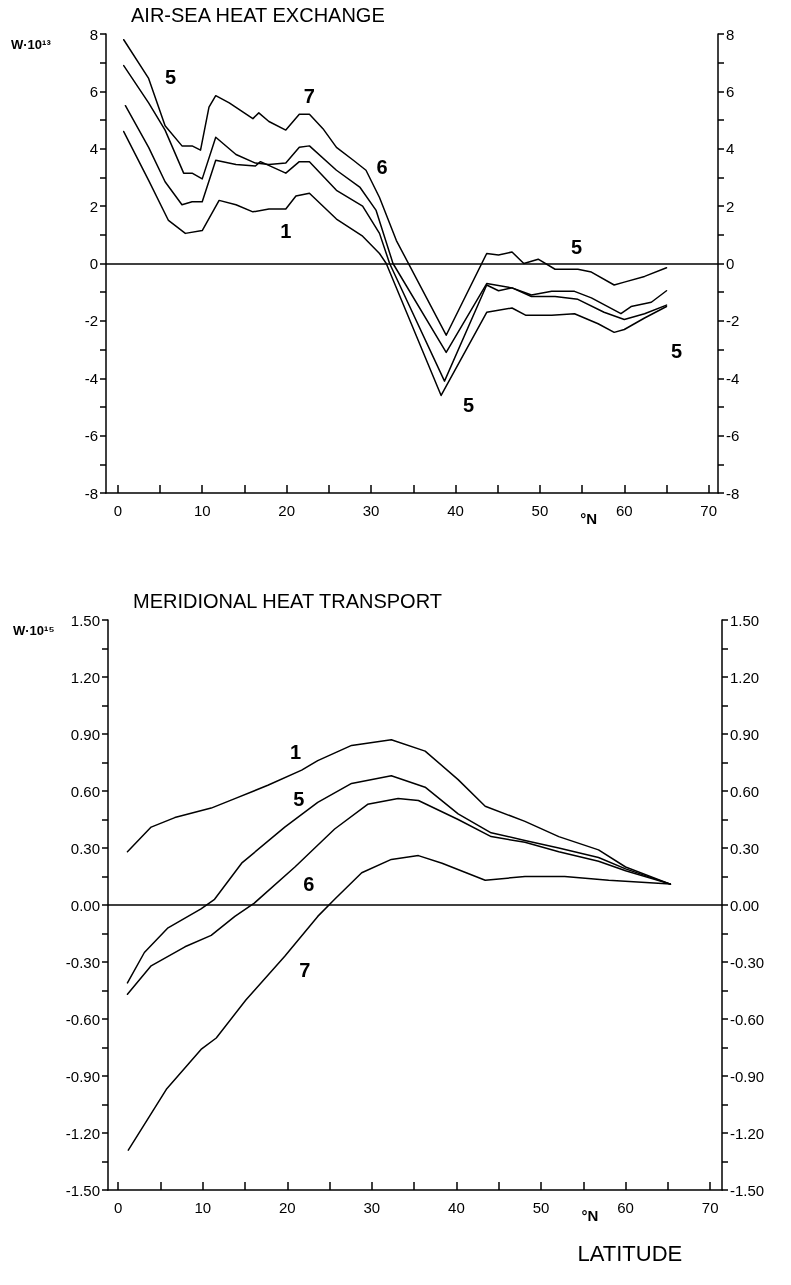 The image size is (791, 1285). What do you see at coordinates (82, 1190) in the screenshot?
I see `y-tick-label: -1.50` at bounding box center [82, 1190].